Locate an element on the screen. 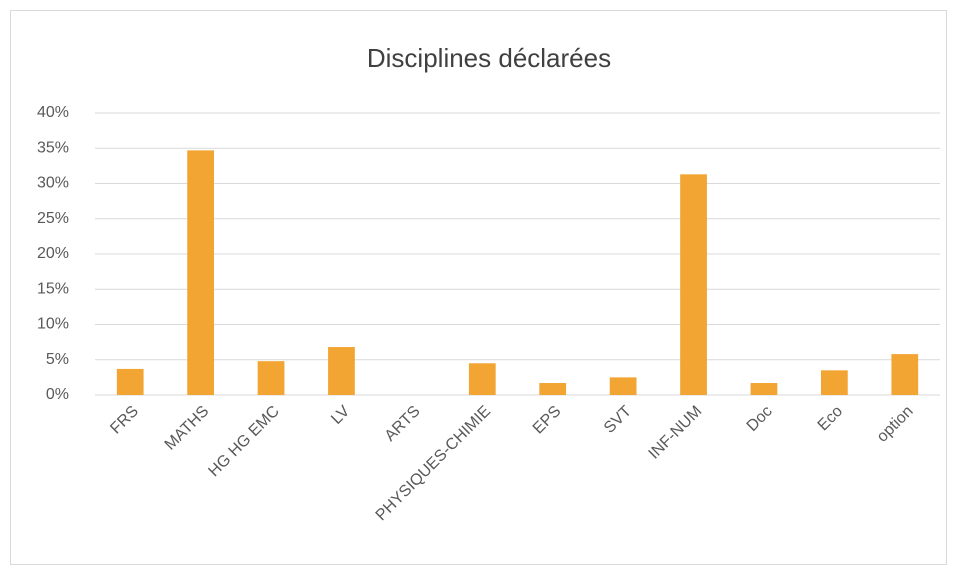 This screenshot has width=957, height=581. chart-title: Disciplines déclarées is located at coordinates (489, 58).